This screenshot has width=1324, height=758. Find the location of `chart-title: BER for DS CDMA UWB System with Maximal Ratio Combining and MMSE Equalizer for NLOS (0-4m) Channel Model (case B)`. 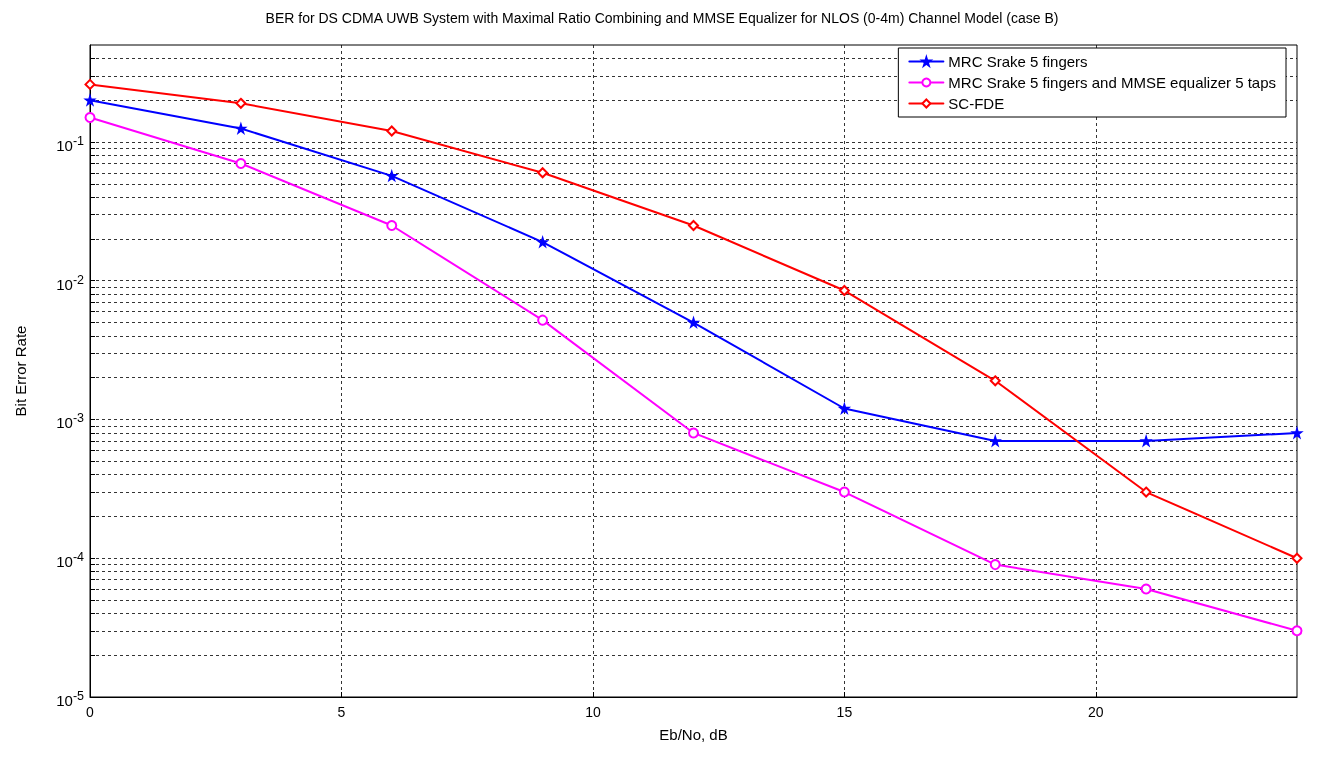

chart-title: BER for DS CDMA UWB System with Maximal Ratio Combining and MMSE Equalizer for NLOS (0-4m) Channel Model (case B) is located at coordinates (662, 18).